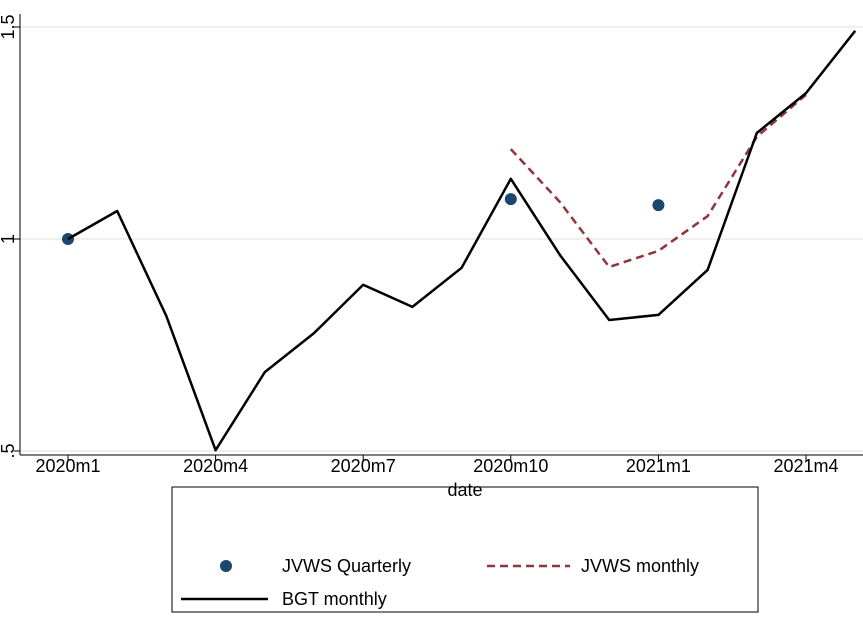 The height and width of the screenshot is (619, 863). I want to click on legend-box, so click(465, 549).